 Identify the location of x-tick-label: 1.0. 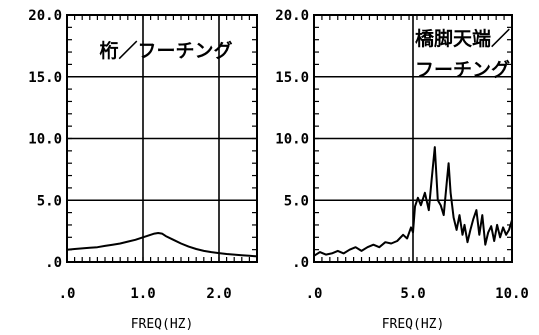
(142, 294).